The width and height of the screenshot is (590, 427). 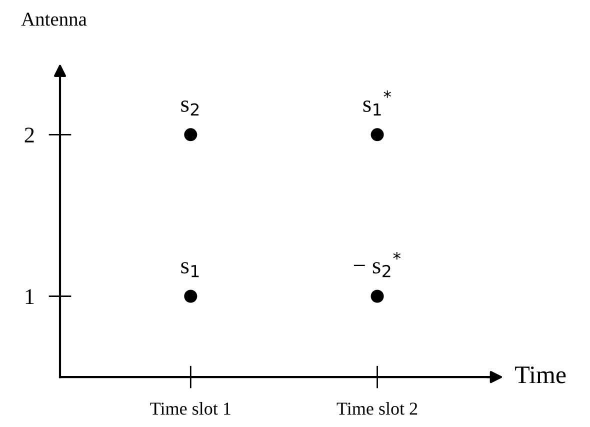 I want to click on annotation: s$_{1}$$^{*}$, so click(x=377, y=103).